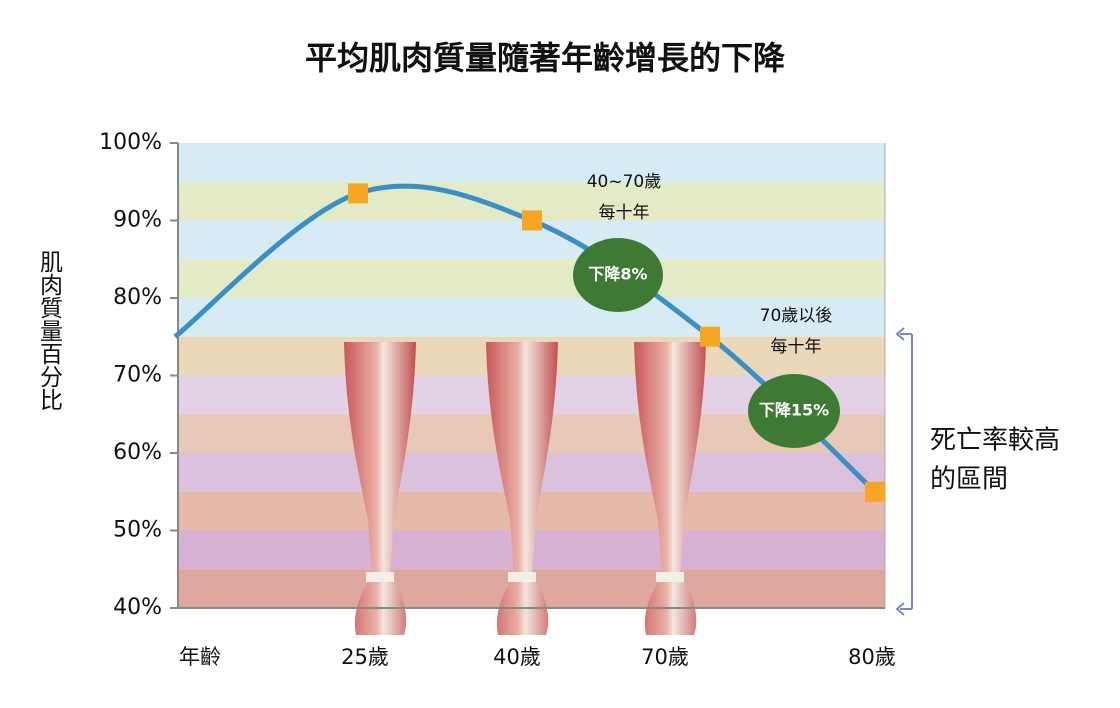 Image resolution: width=1120 pixels, height=708 pixels. I want to click on x-tick-label: 25歲, so click(365, 657).